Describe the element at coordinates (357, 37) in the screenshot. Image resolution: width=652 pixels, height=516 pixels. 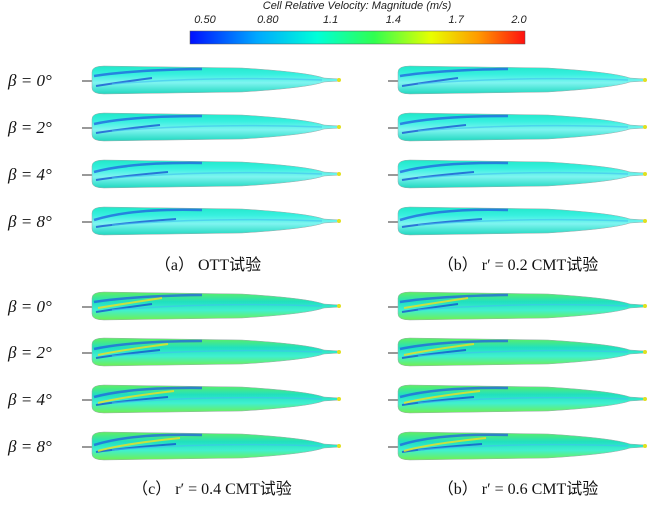
I see `colorbar` at that location.